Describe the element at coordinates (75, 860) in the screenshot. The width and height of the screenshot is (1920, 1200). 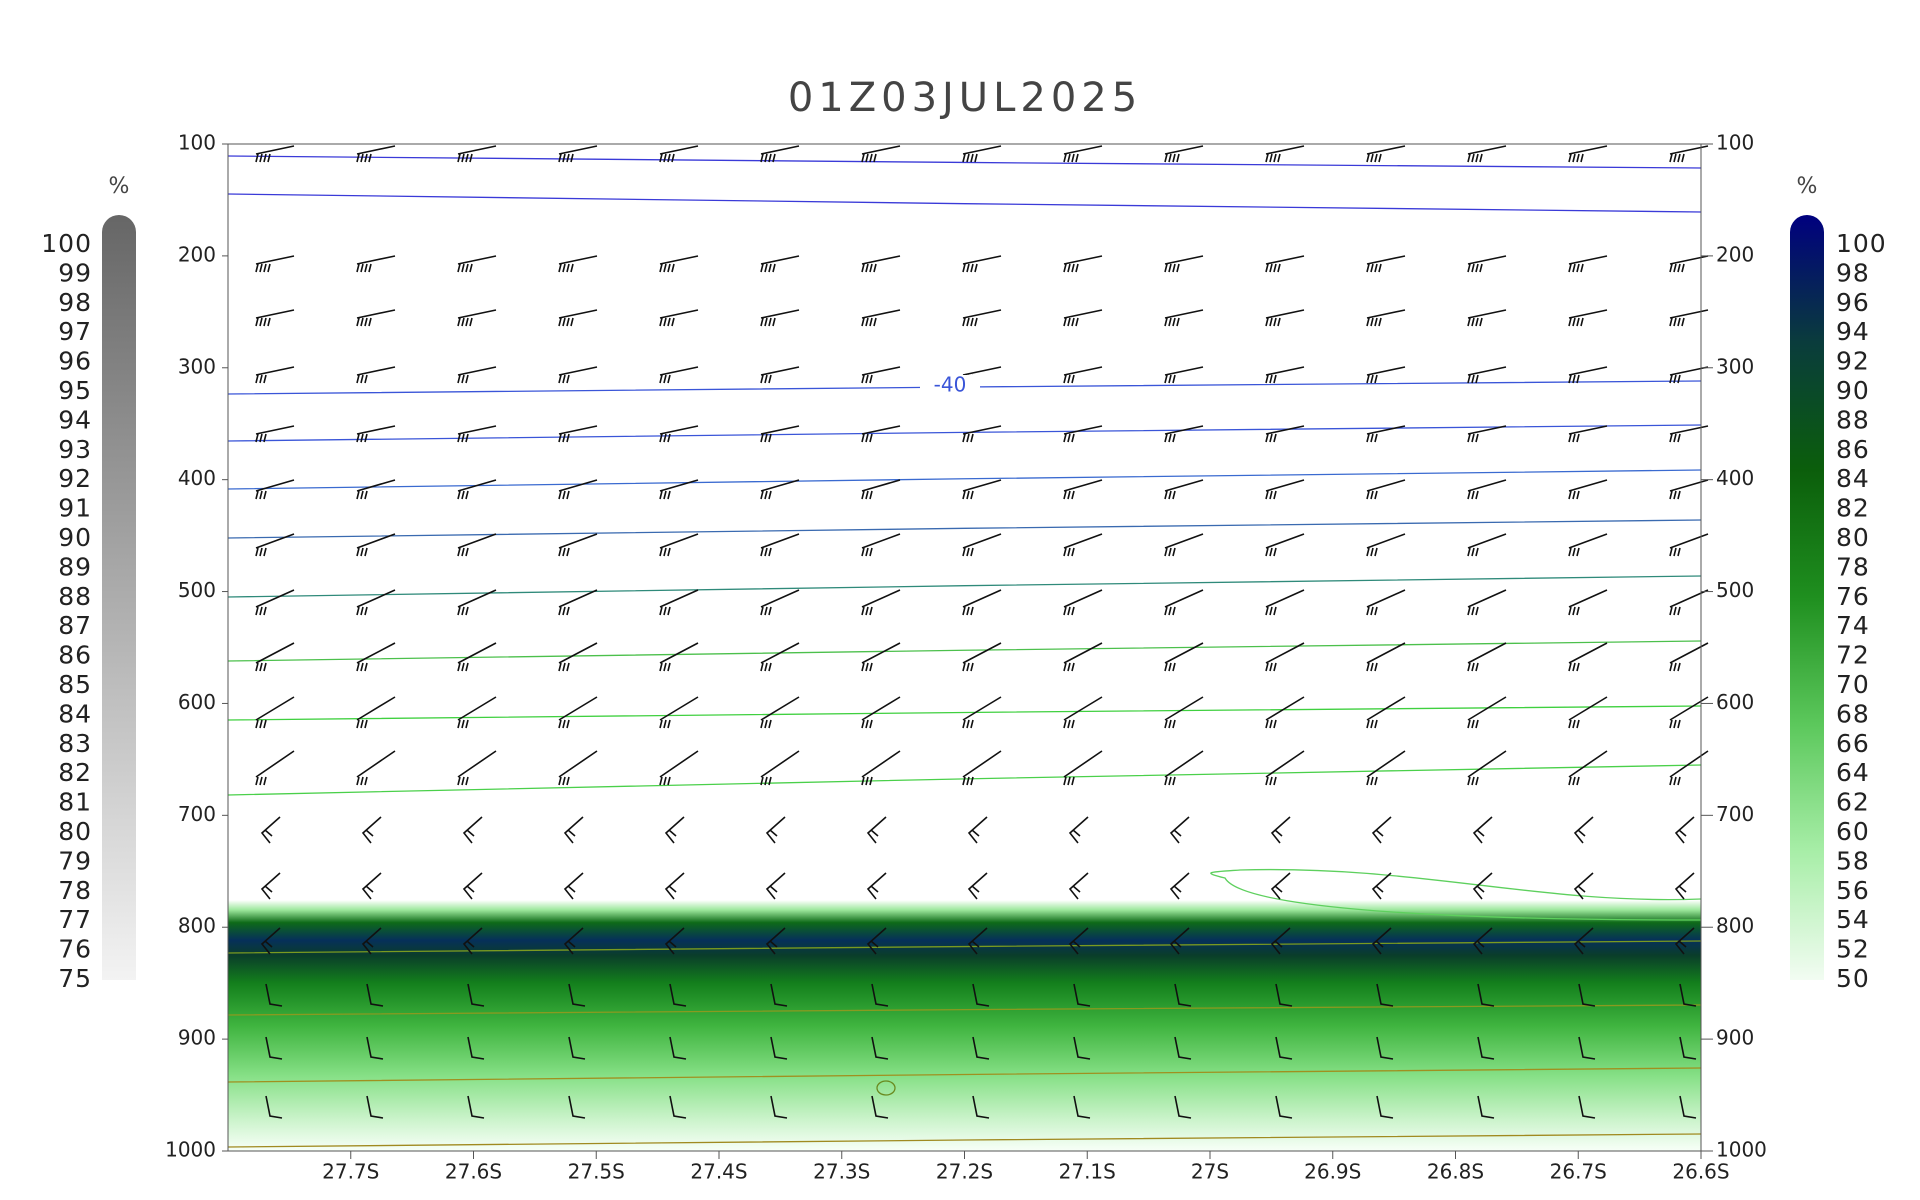
I see `colorbar-tick-label: 79` at that location.